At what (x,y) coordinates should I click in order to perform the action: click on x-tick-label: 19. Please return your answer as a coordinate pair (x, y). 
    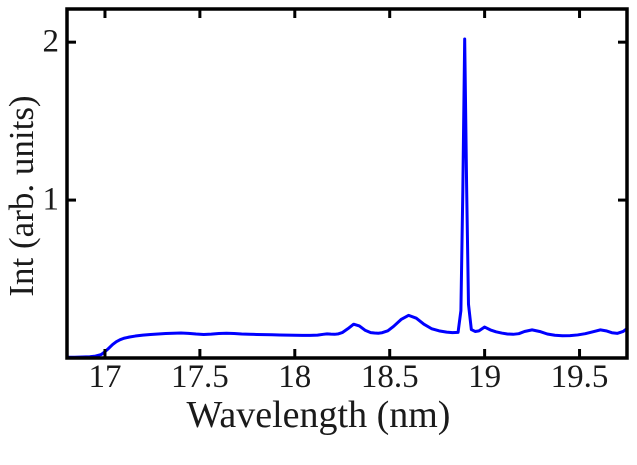
    Looking at the image, I should click on (485, 377).